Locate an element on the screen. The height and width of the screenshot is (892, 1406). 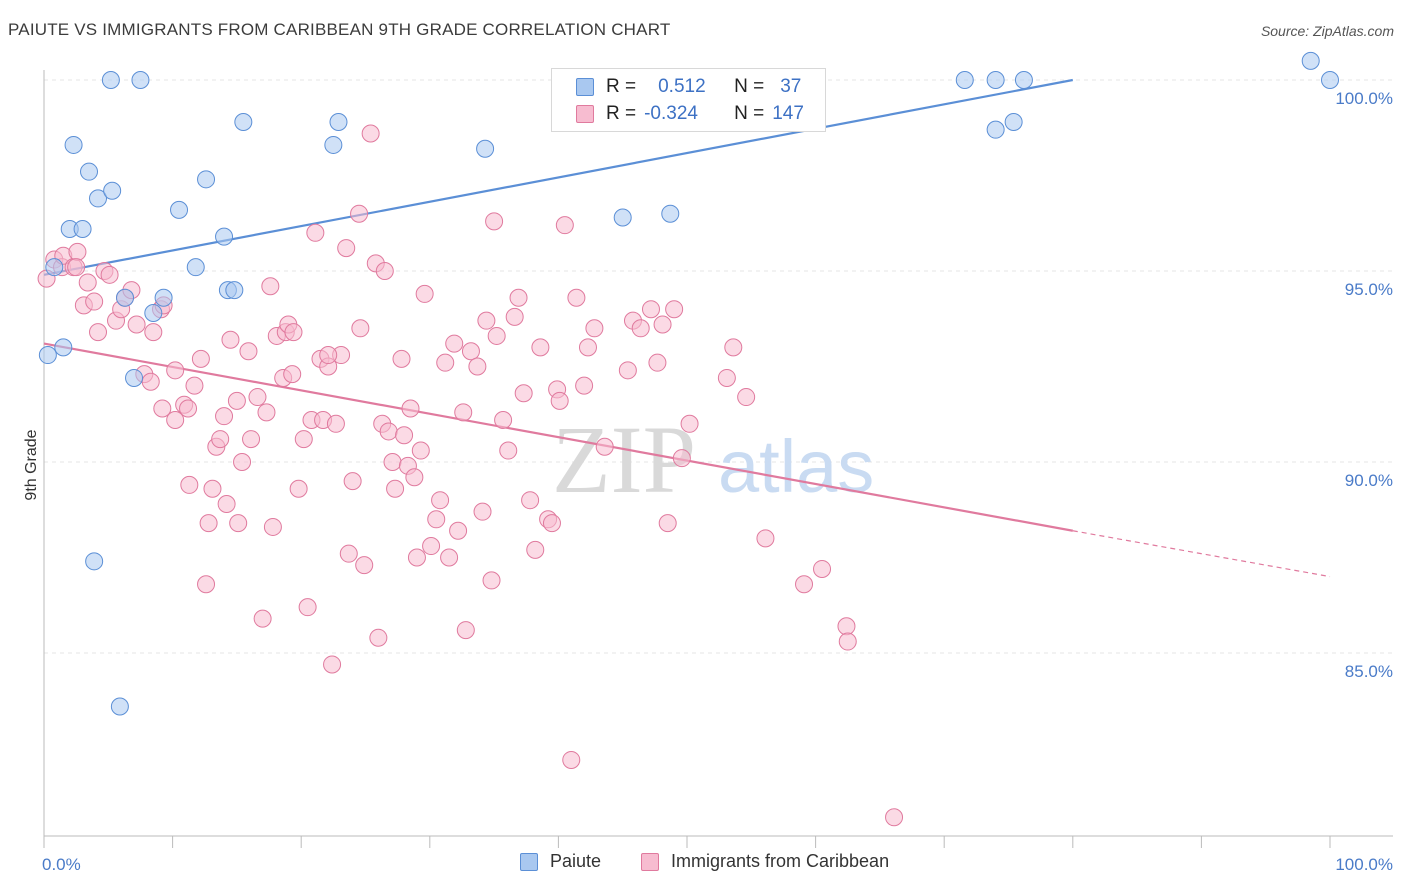
y-tick-label: 95.0% is located at coordinates (1369, 289).